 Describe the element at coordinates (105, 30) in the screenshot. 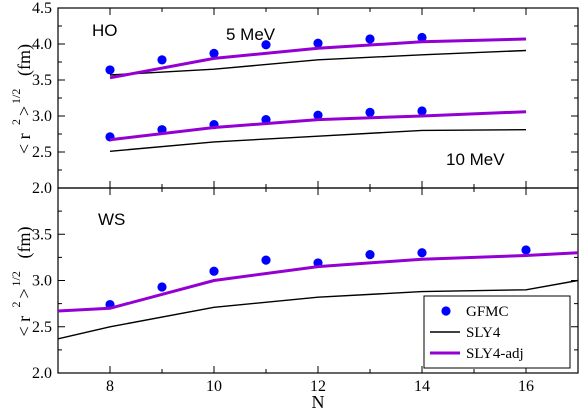

I see `annotation-ho: HO` at that location.